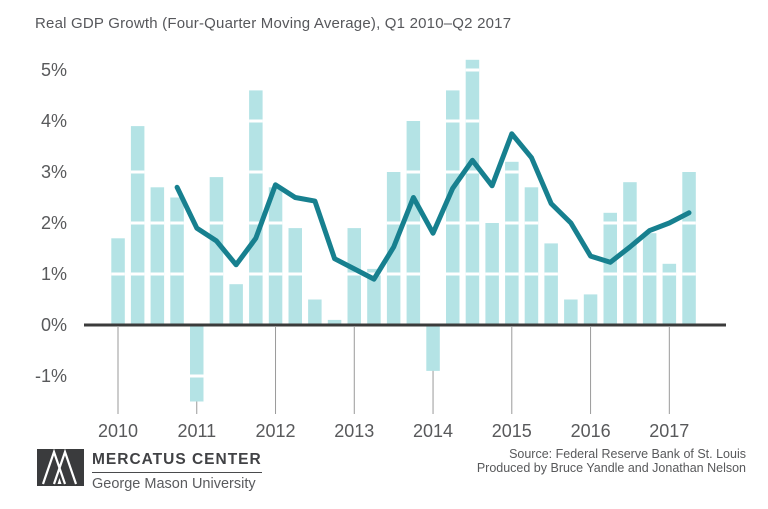 This screenshot has height=509, width=768. I want to click on mercatus-wordmark: MERCATUS CENTER George Mason University, so click(177, 471).